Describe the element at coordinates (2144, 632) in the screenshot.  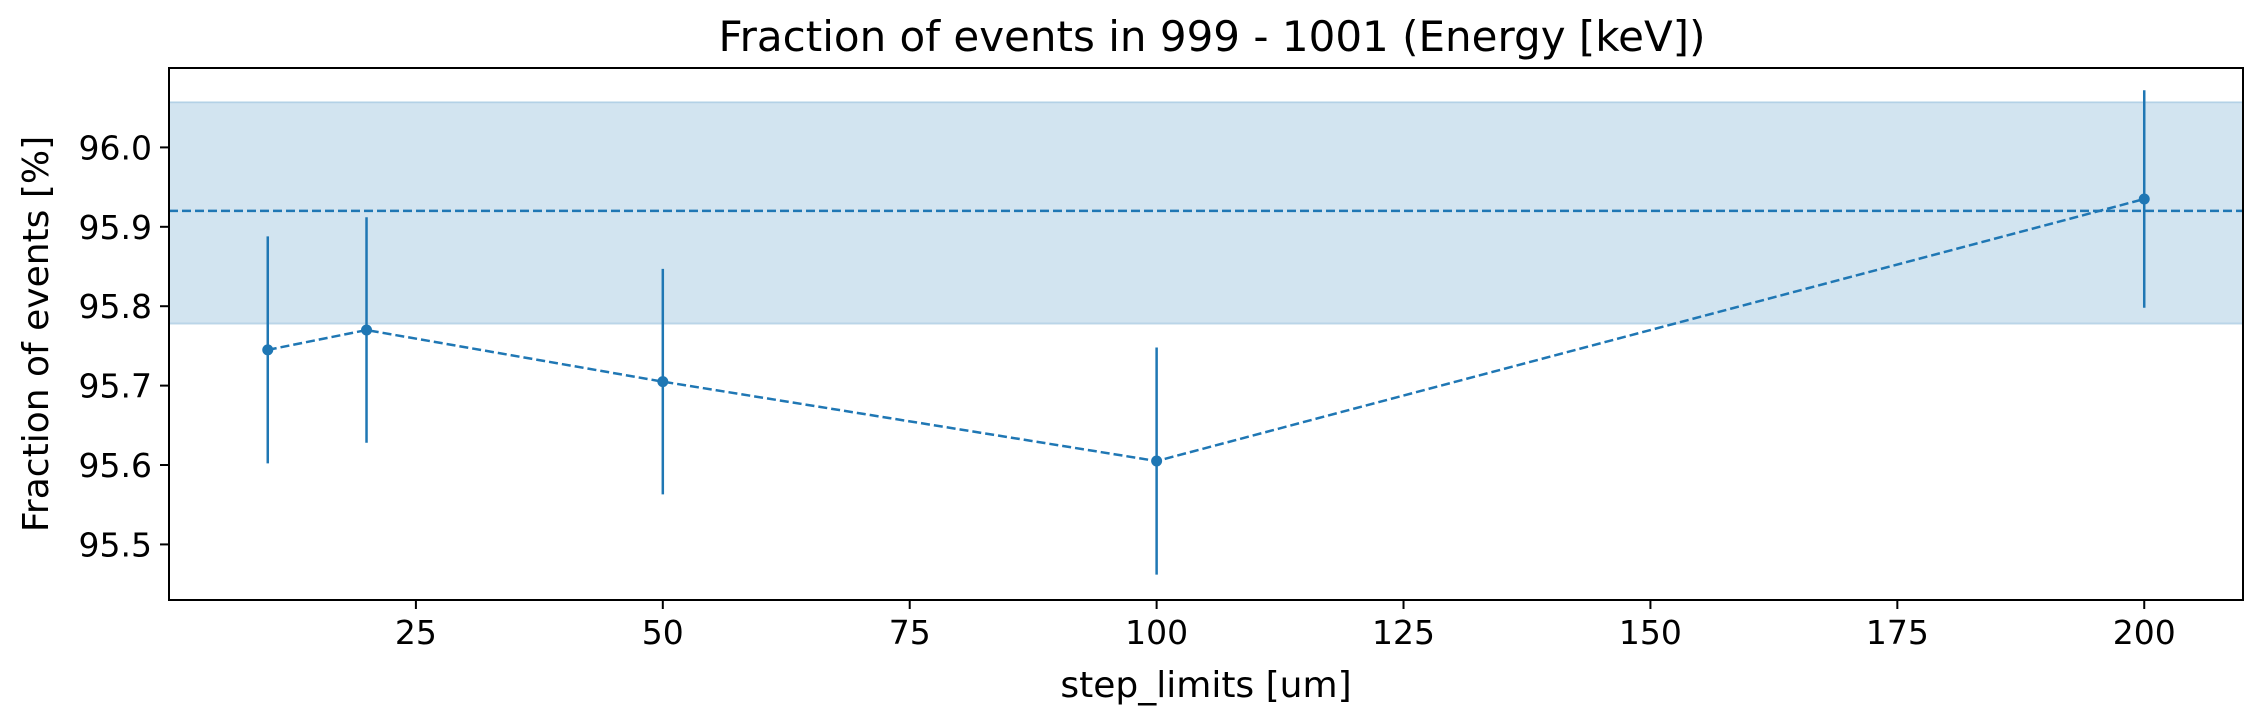
I see `x-tick-label: 200` at that location.